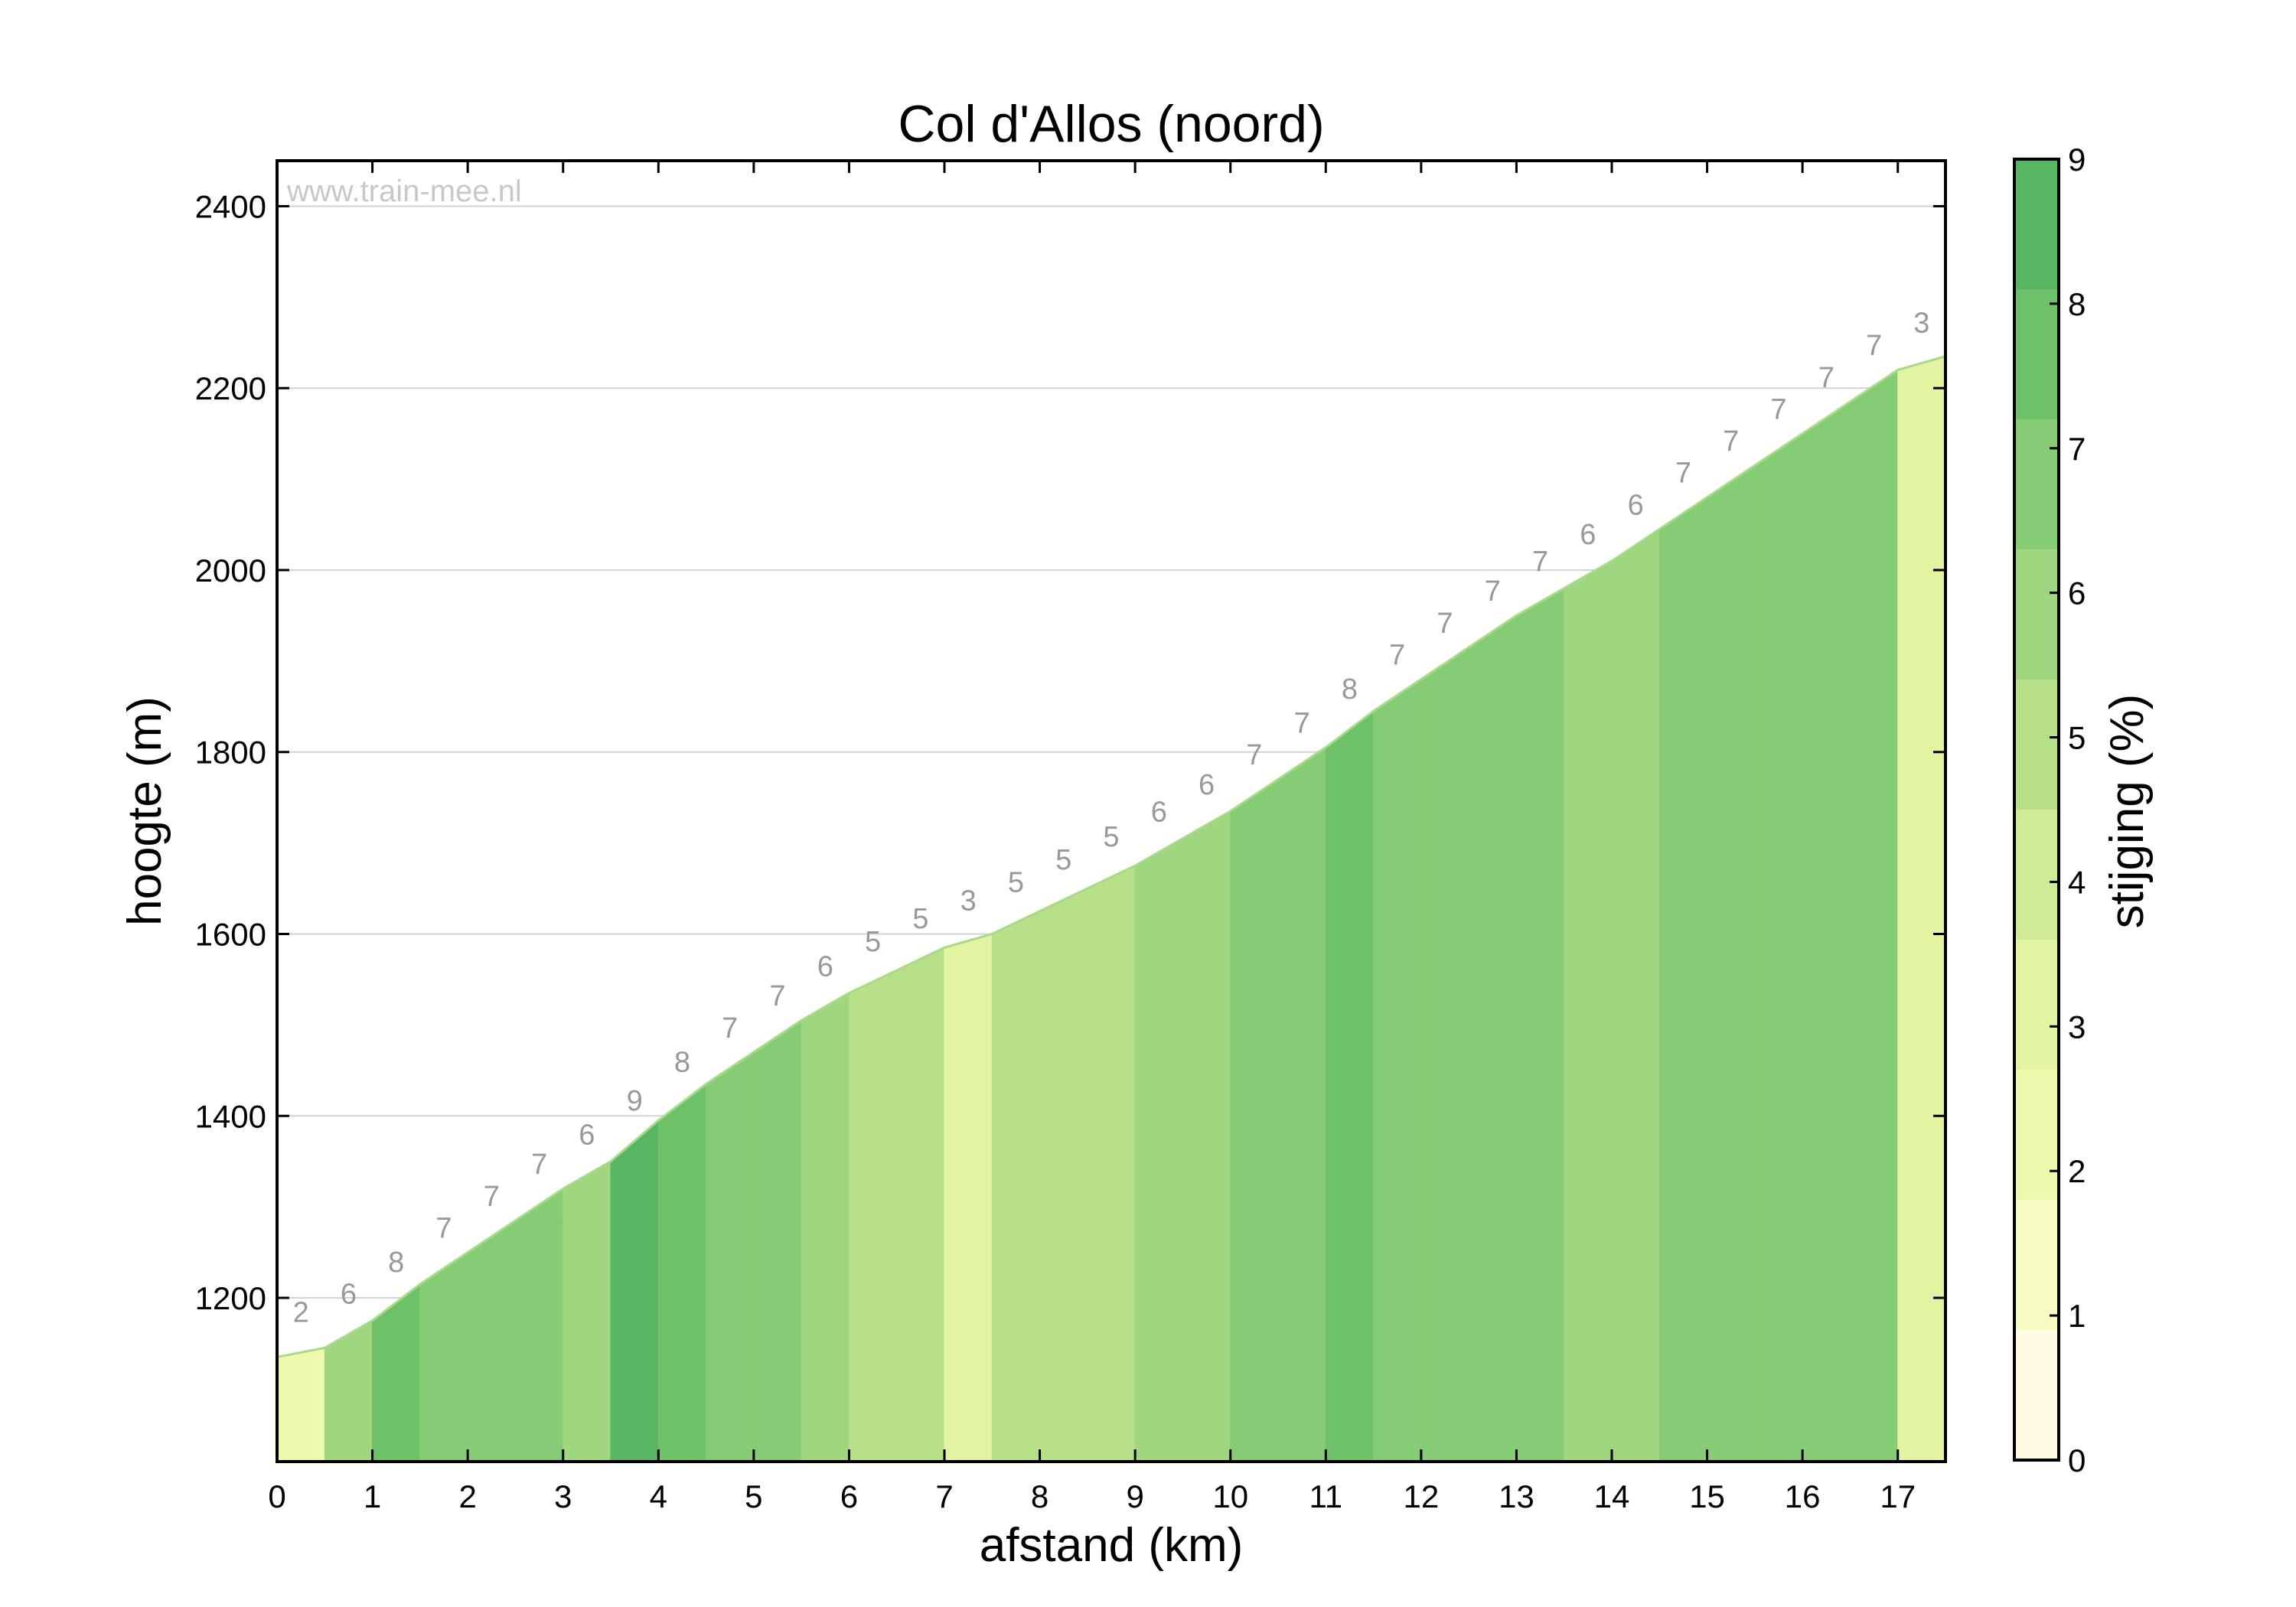 The height and width of the screenshot is (1607, 2296). I want to click on x-tick-label: 8, so click(1040, 1496).